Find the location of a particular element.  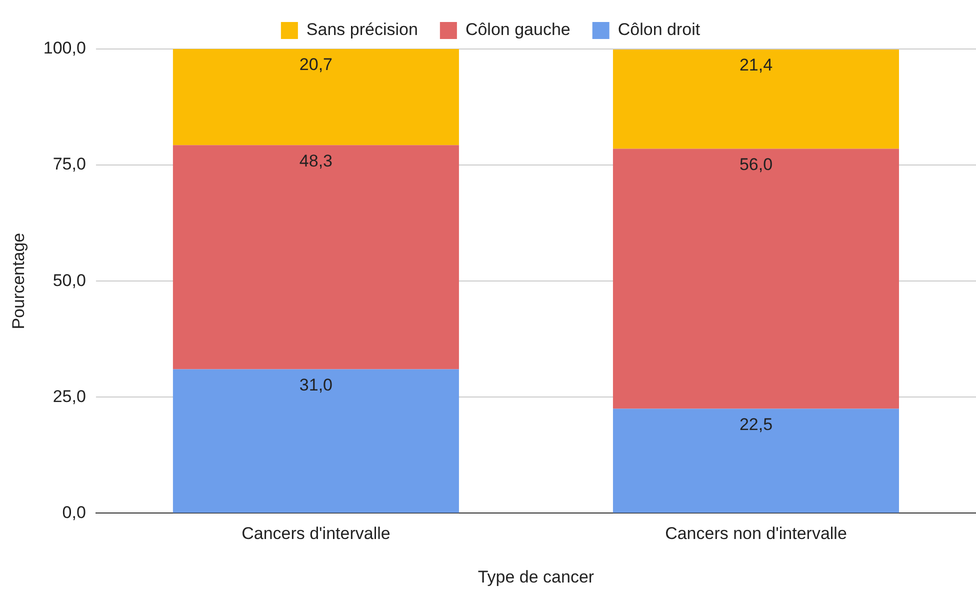

data-label: 22,5 is located at coordinates (756, 424).